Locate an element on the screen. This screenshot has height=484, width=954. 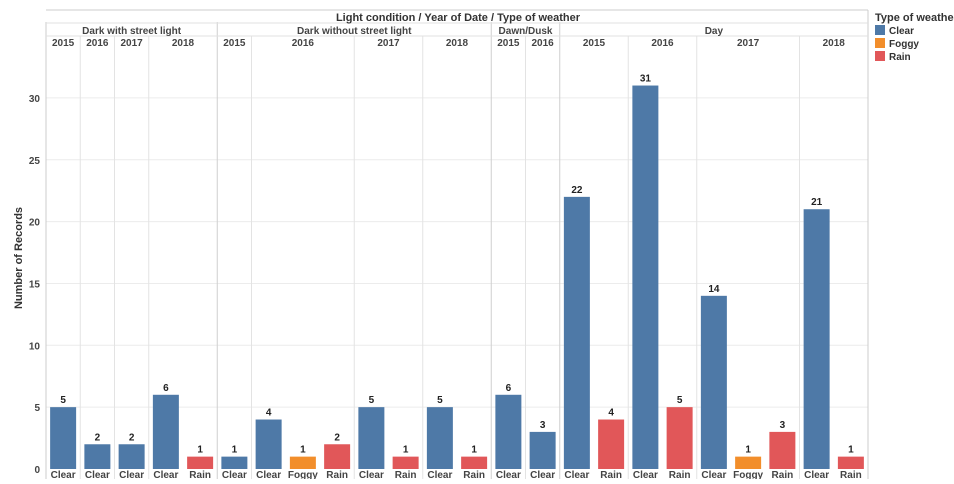
year-header: 2016 is located at coordinates (543, 43).